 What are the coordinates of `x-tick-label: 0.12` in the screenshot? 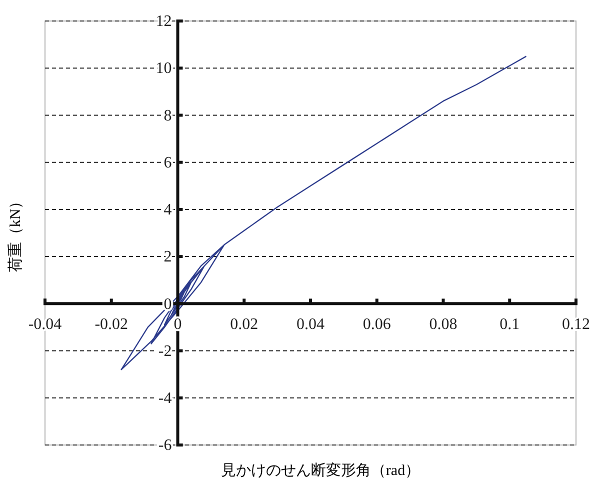 It's located at (576, 325).